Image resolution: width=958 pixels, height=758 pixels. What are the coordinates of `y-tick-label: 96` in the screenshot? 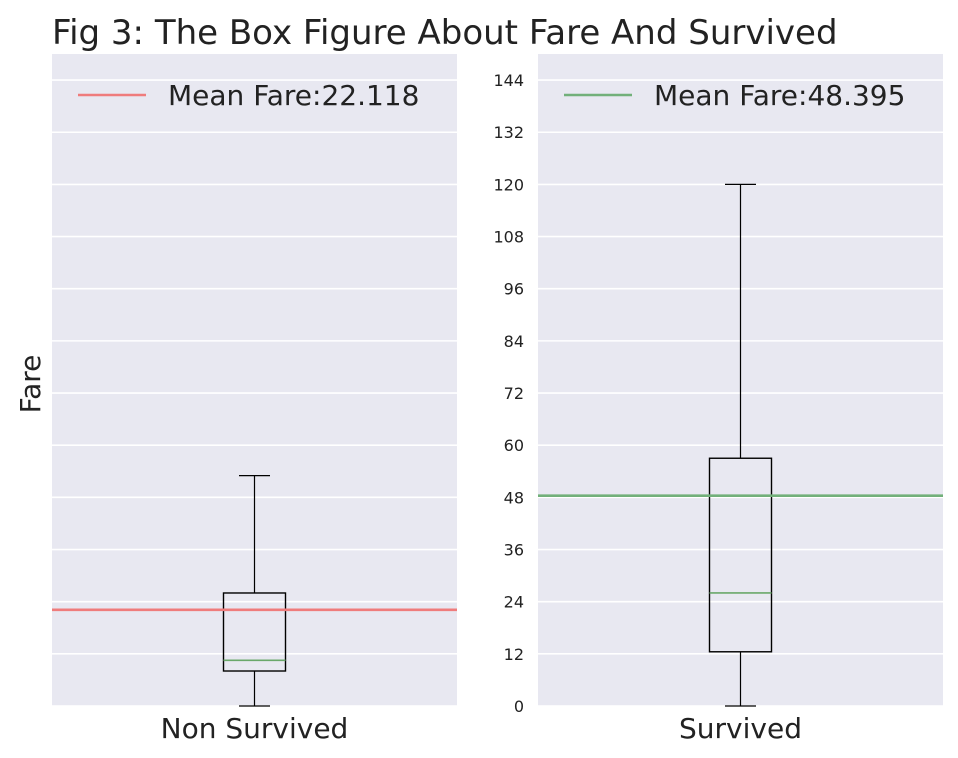 It's located at (514, 289).